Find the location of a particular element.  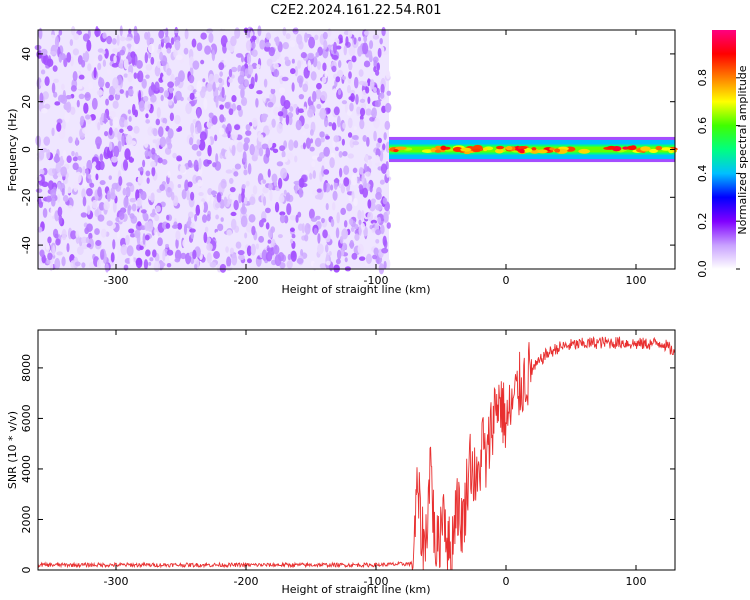

heatmap-x-tick-label: 0 is located at coordinates (506, 280).